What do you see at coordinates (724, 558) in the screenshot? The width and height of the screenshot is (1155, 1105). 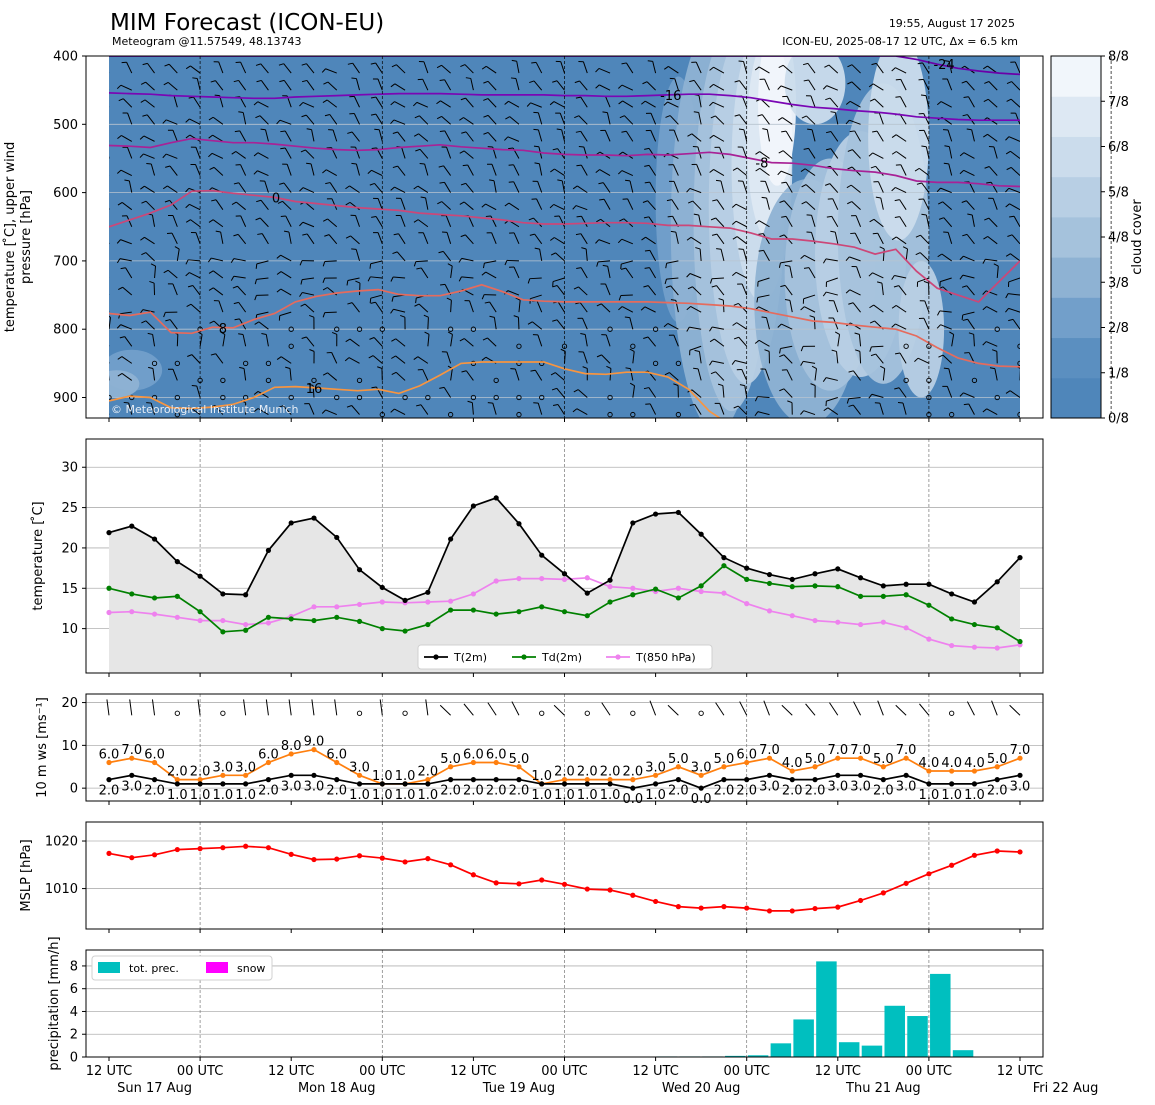 I see `series-point-t2m` at bounding box center [724, 558].